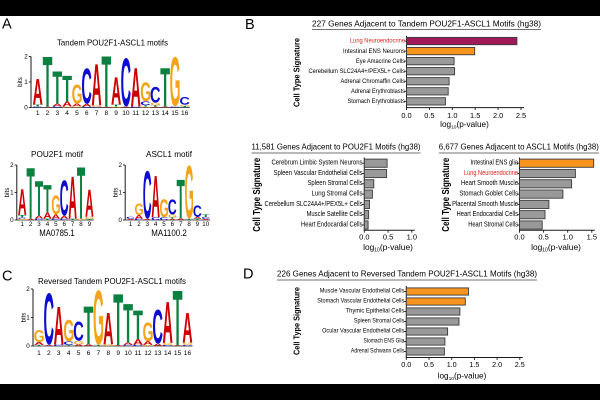 The image size is (600, 400). Describe the element at coordinates (169, 154) in the screenshot. I see `svg-text: ASCL1 motif` at that location.